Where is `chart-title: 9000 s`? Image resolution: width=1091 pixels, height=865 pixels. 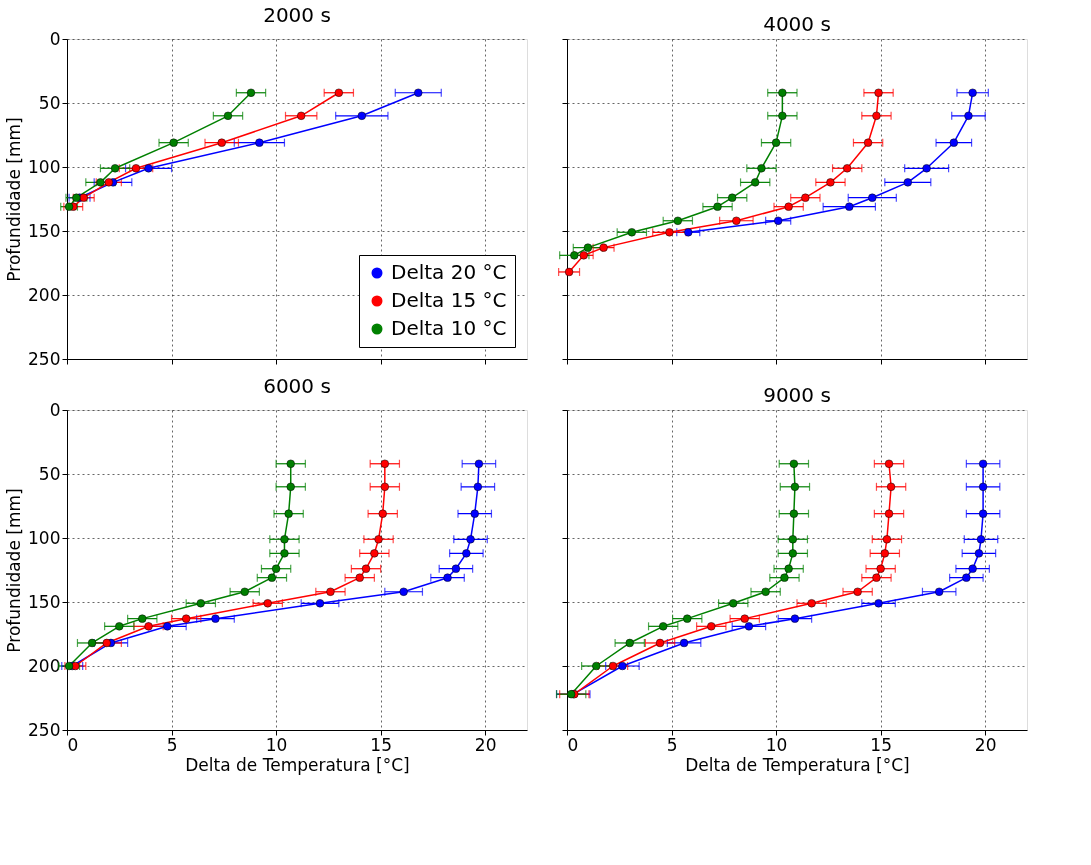
chart-title: 9000 s is located at coordinates (797, 394).